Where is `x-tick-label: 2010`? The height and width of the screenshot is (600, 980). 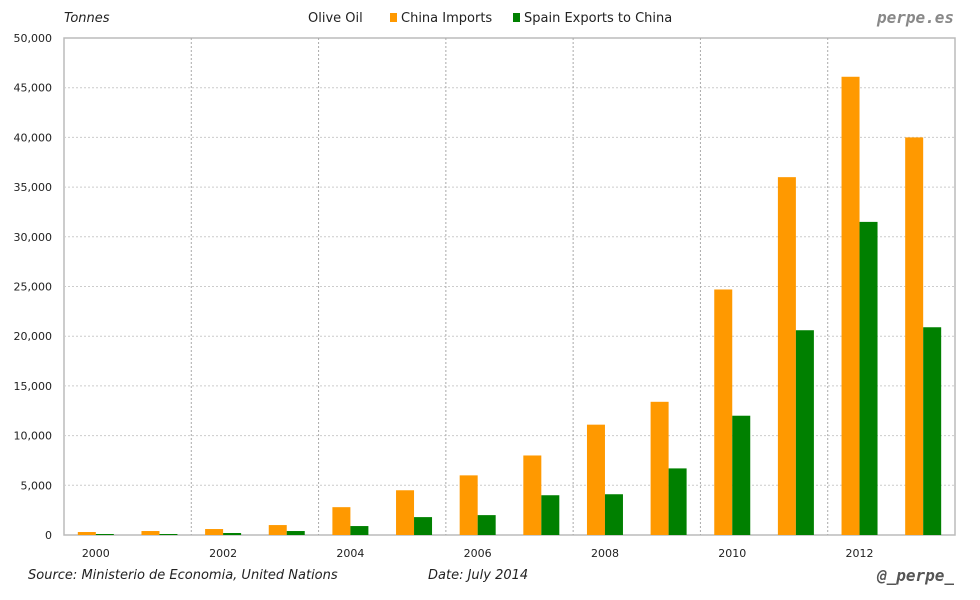
x-tick-label: 2010 is located at coordinates (732, 553).